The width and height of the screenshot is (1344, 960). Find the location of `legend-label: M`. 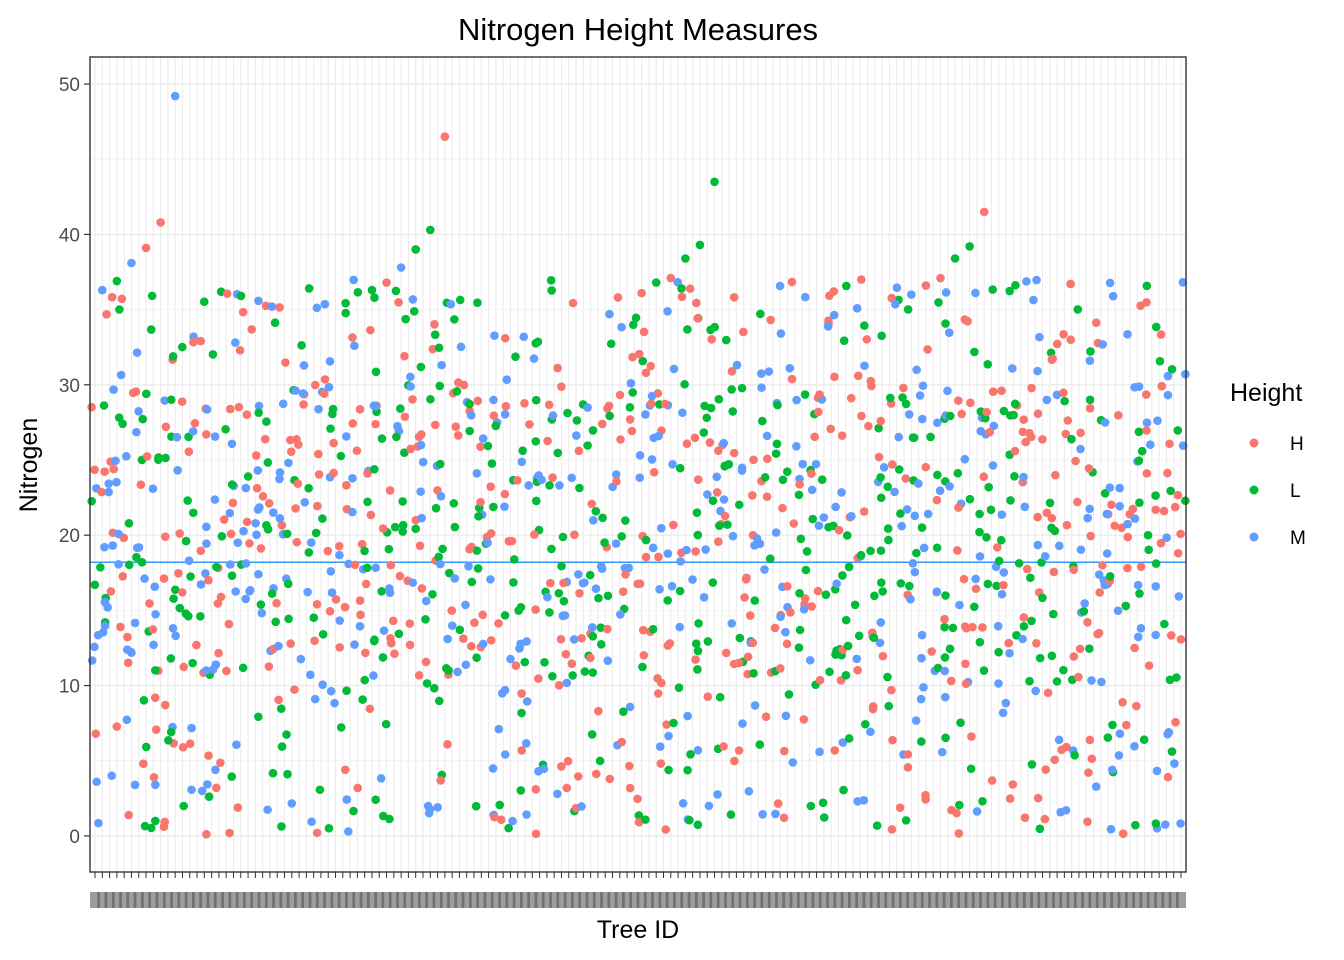

legend-label: M is located at coordinates (1298, 538).